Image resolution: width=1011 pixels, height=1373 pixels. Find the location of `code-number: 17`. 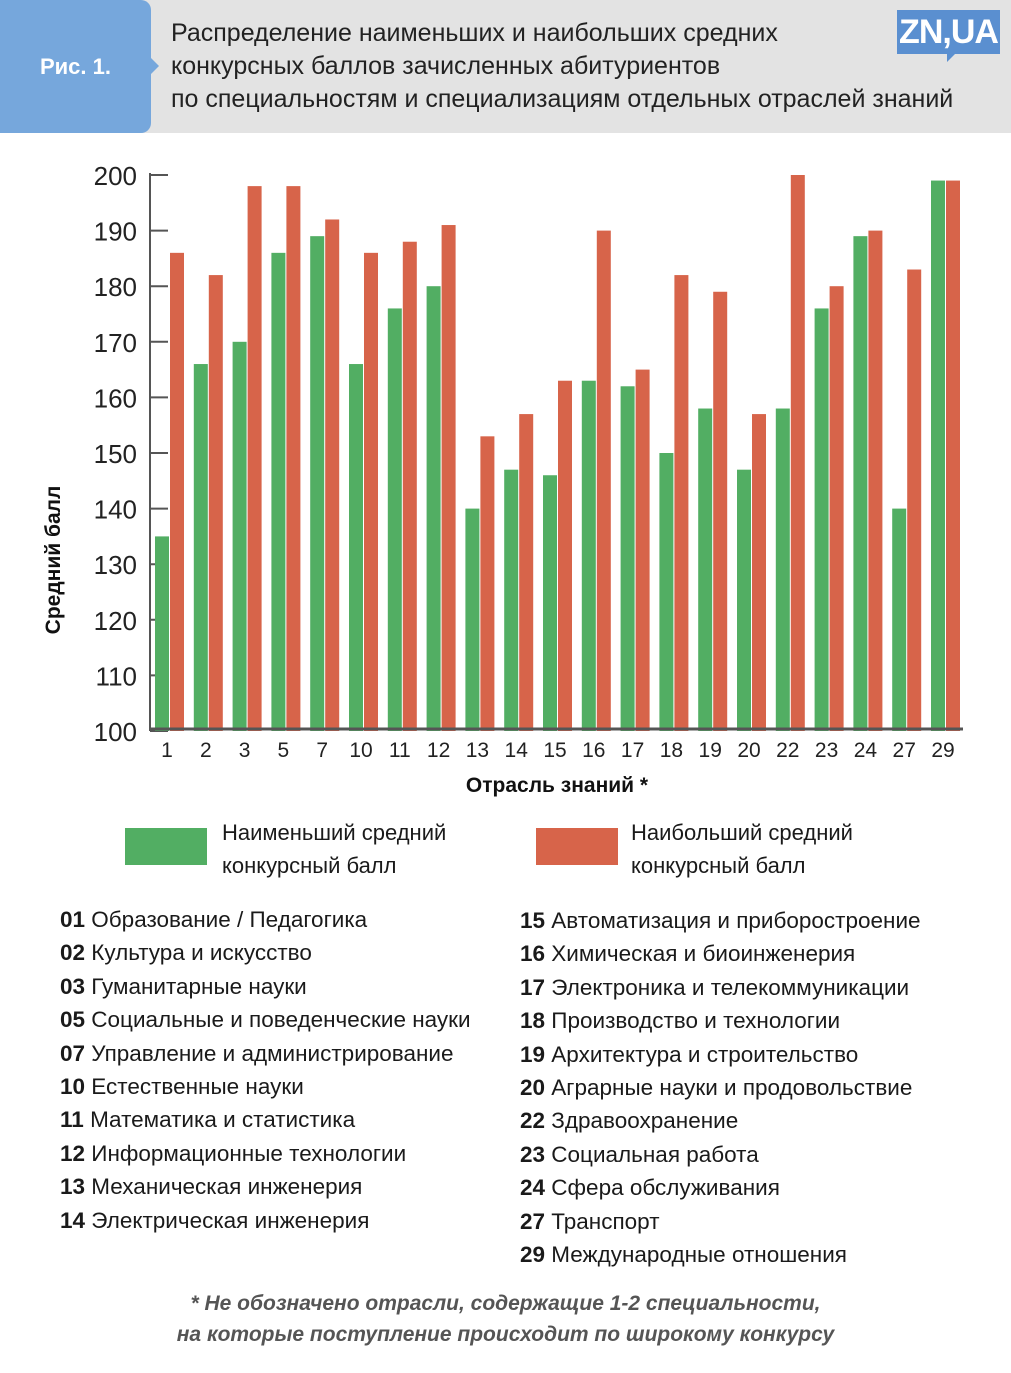

code-number: 17 is located at coordinates (533, 987).